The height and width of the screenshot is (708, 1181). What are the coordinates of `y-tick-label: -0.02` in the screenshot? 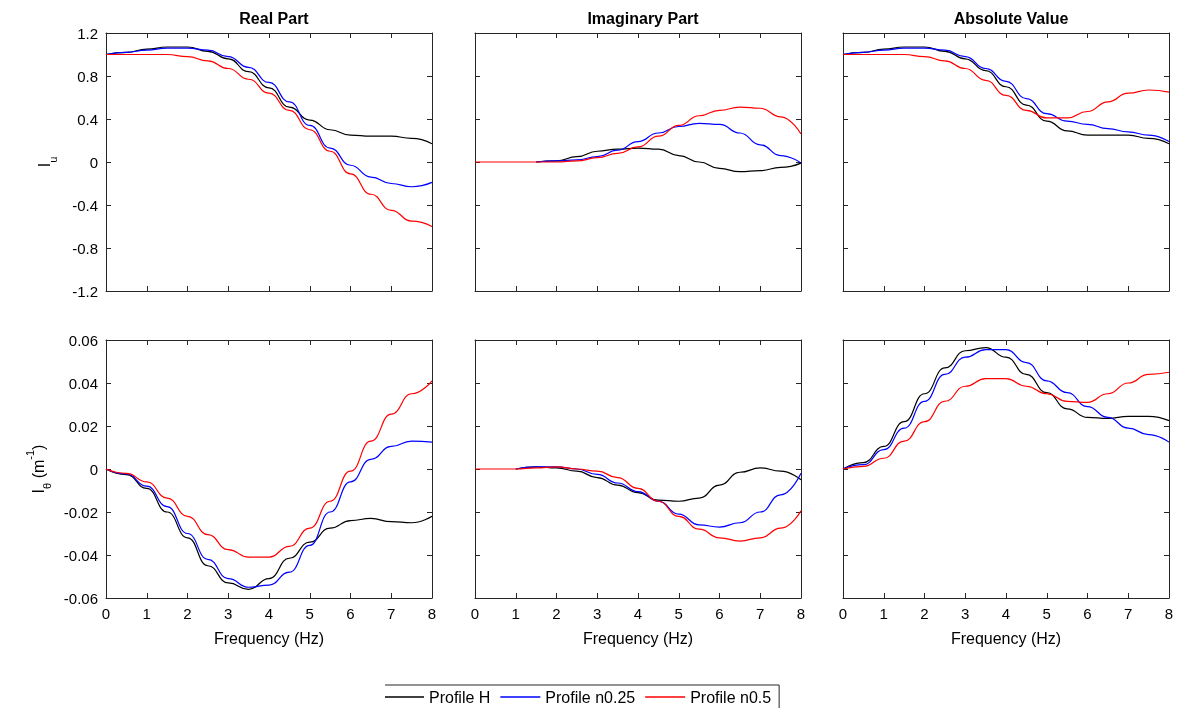 It's located at (80, 512).